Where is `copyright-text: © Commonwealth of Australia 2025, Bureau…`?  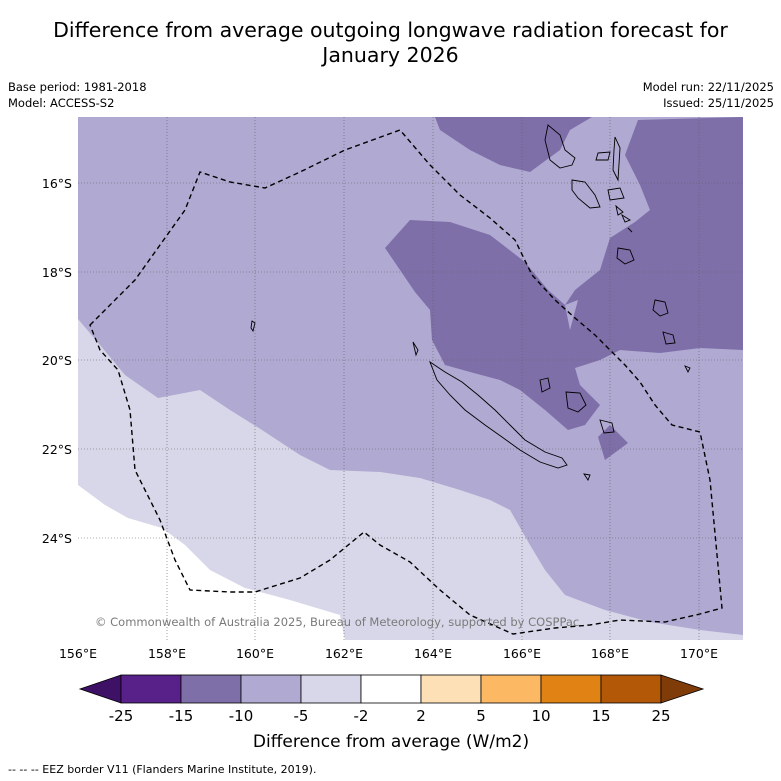
copyright-text: © Commonwealth of Australia 2025, Bureau… is located at coordinates (337, 622).